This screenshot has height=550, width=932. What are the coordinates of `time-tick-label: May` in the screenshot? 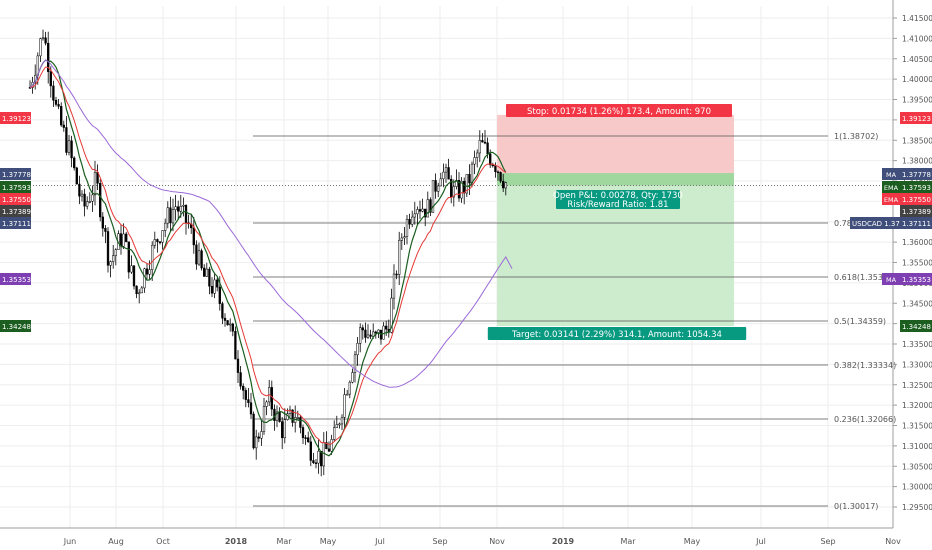 It's located at (692, 541).